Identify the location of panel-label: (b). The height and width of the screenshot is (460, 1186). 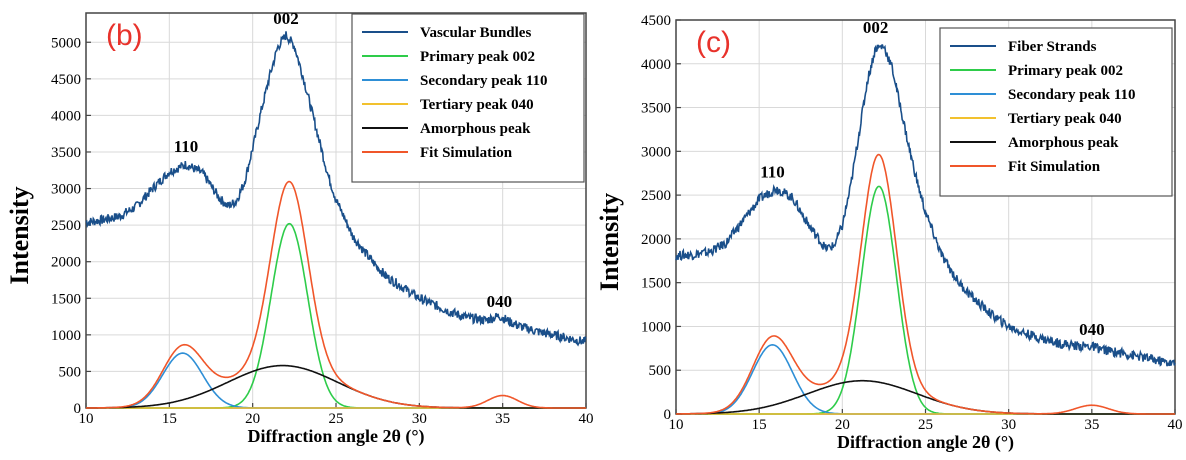
(124, 35).